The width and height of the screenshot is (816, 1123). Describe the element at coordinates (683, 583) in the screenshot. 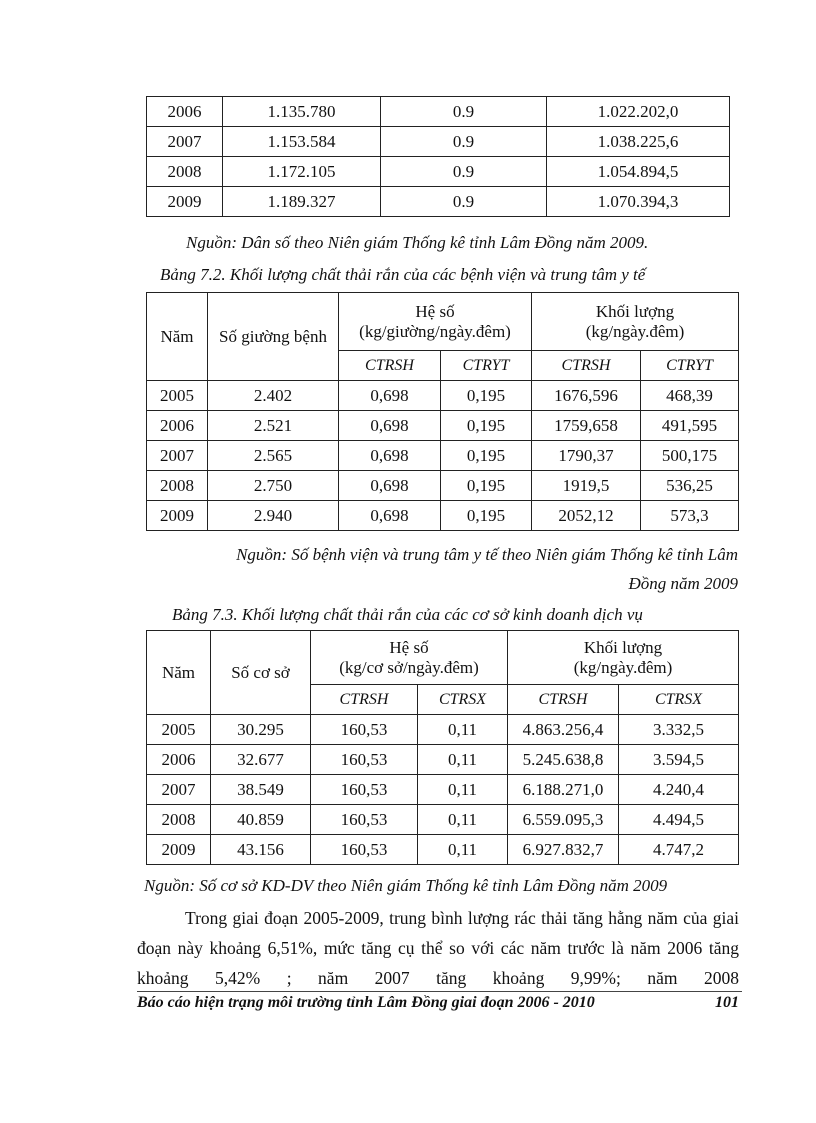

I see `source-note-2b: Đồng năm 2009` at that location.